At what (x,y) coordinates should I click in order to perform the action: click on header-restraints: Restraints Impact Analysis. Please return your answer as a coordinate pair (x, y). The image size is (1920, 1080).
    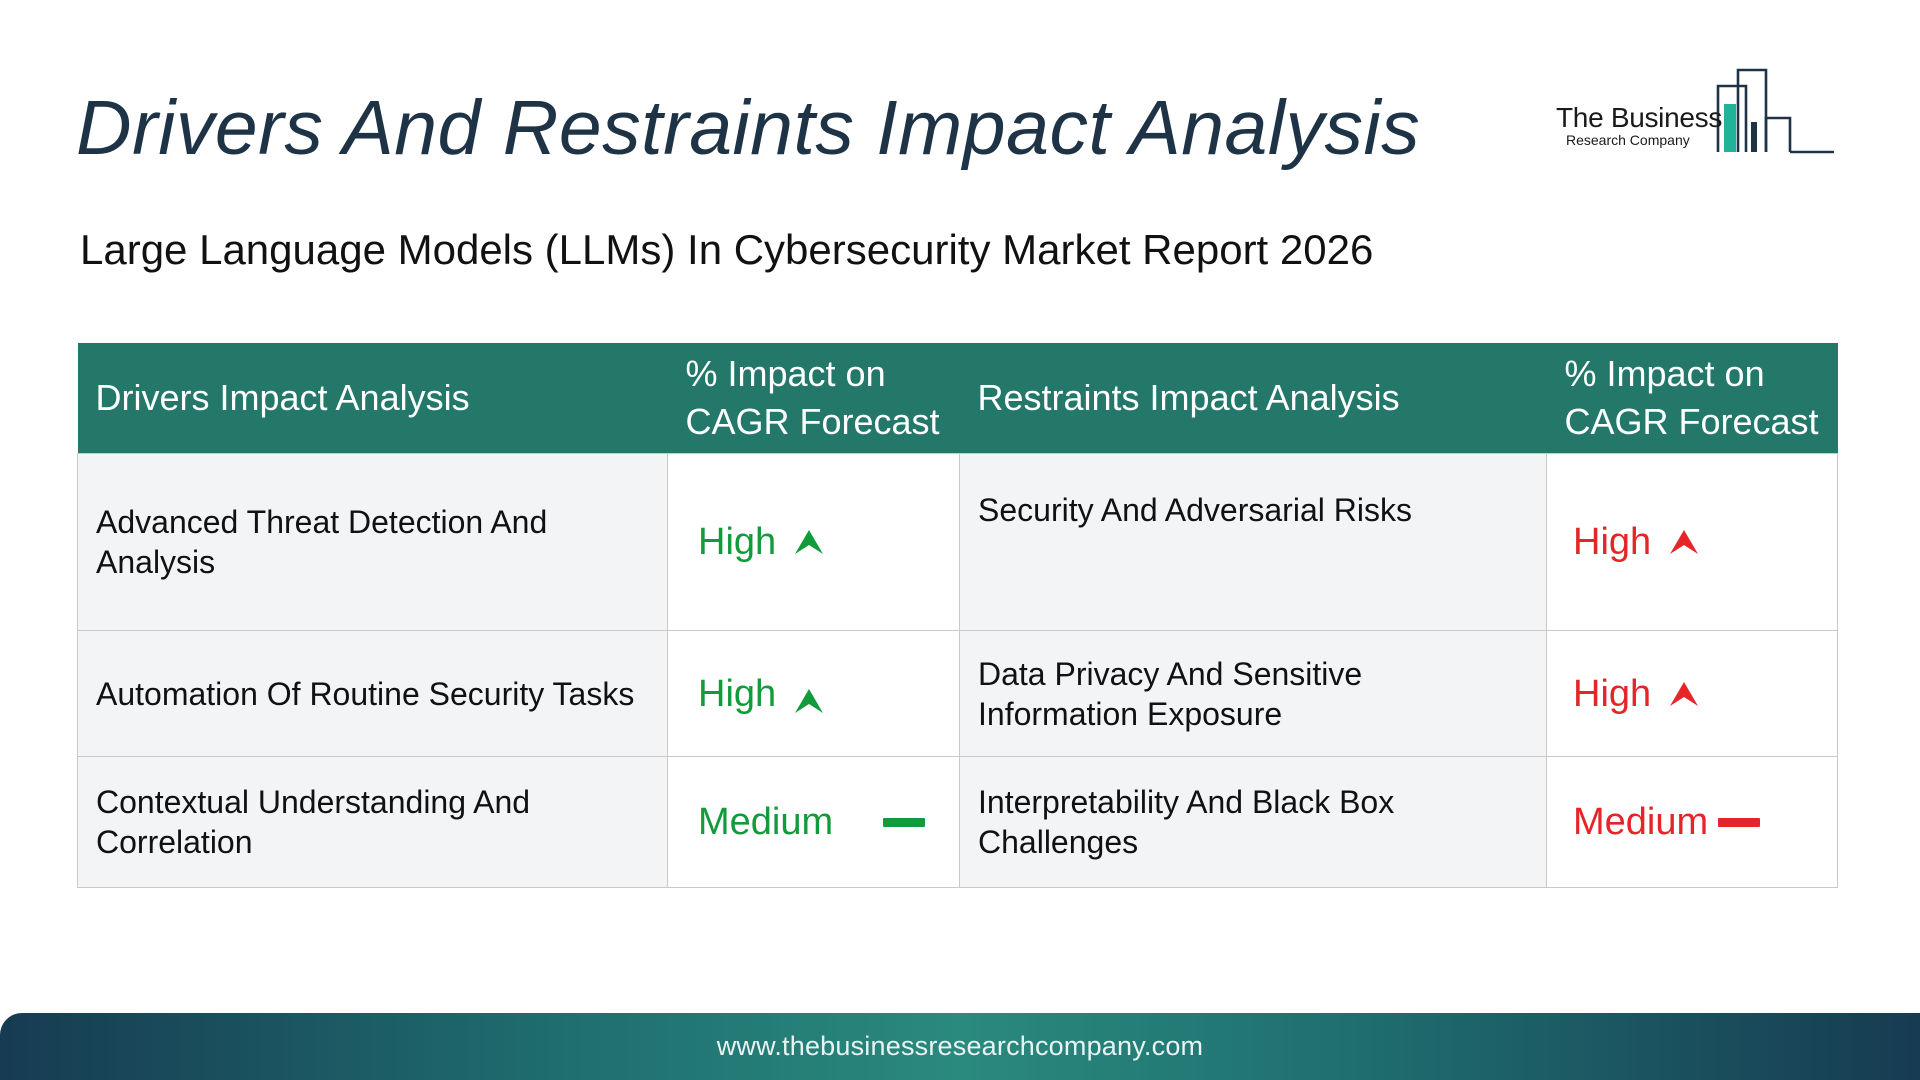
    Looking at the image, I should click on (1253, 398).